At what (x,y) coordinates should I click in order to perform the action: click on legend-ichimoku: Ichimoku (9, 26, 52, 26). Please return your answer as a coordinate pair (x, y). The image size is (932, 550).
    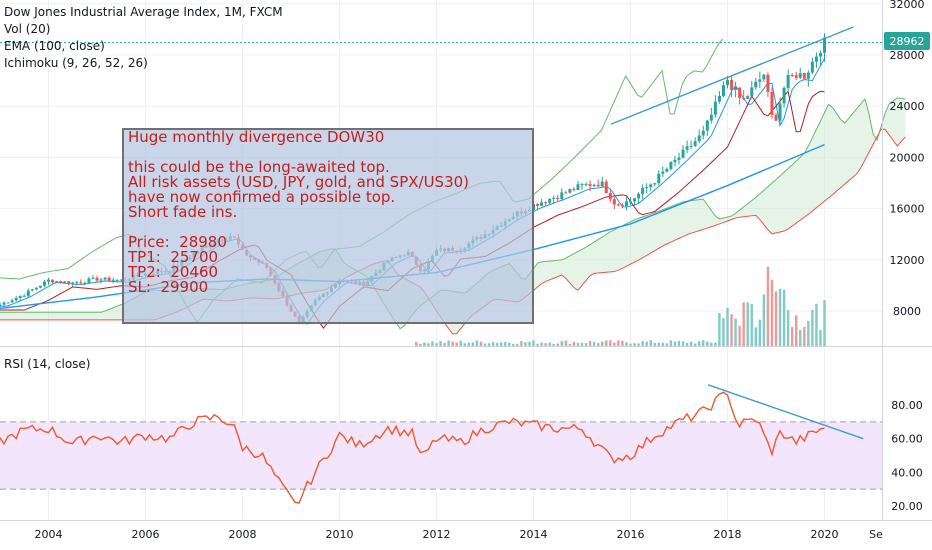
    Looking at the image, I should click on (76, 63).